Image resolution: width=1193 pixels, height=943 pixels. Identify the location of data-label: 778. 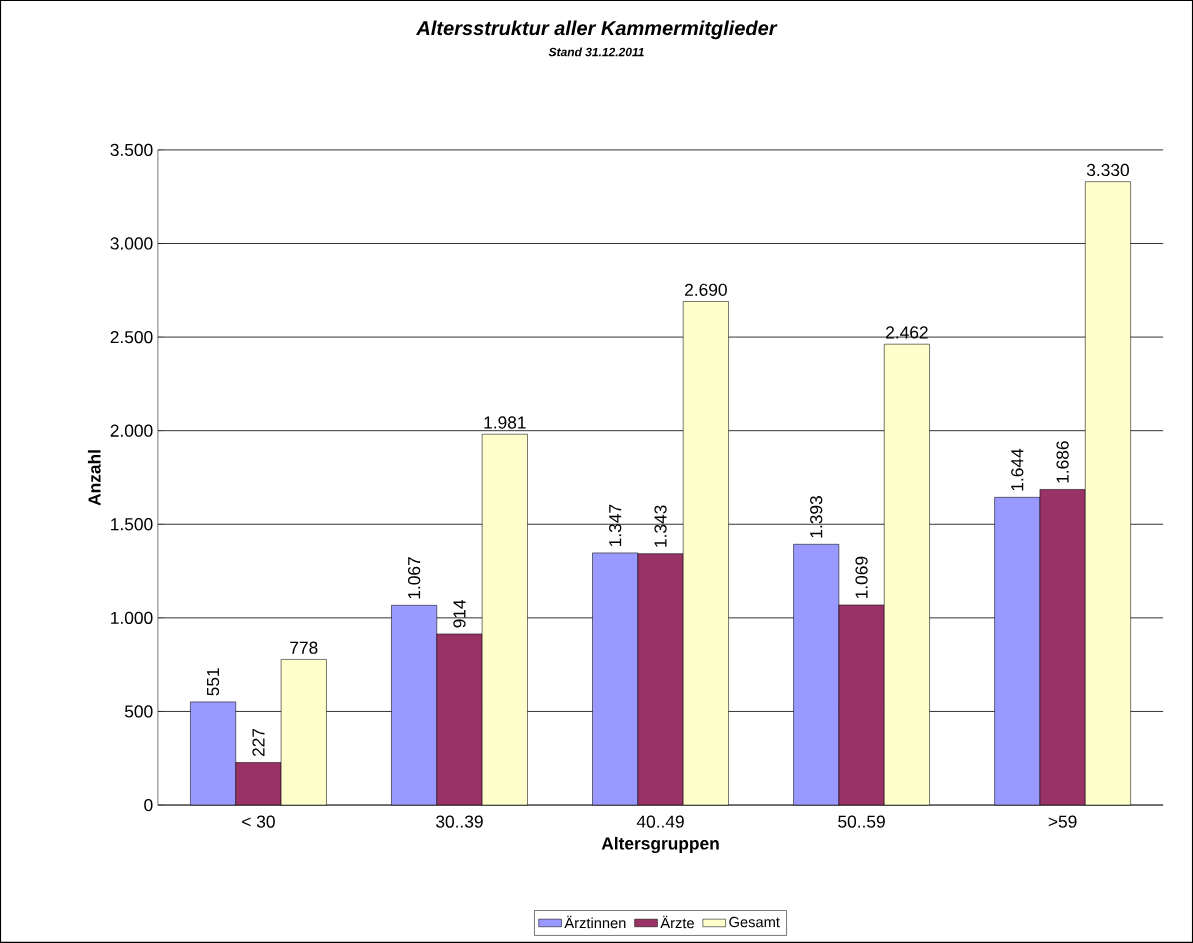
(304, 647).